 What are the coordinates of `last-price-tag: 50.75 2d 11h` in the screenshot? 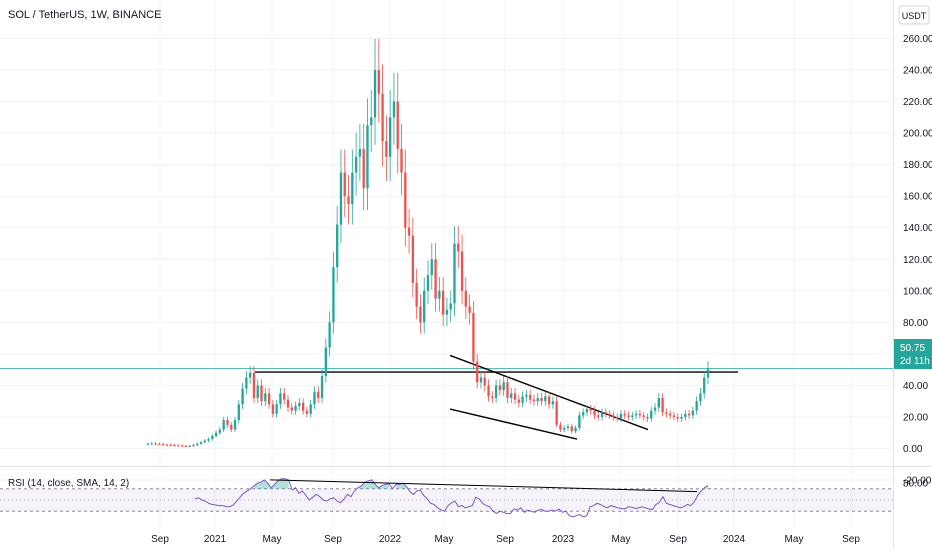 It's located at (913, 354).